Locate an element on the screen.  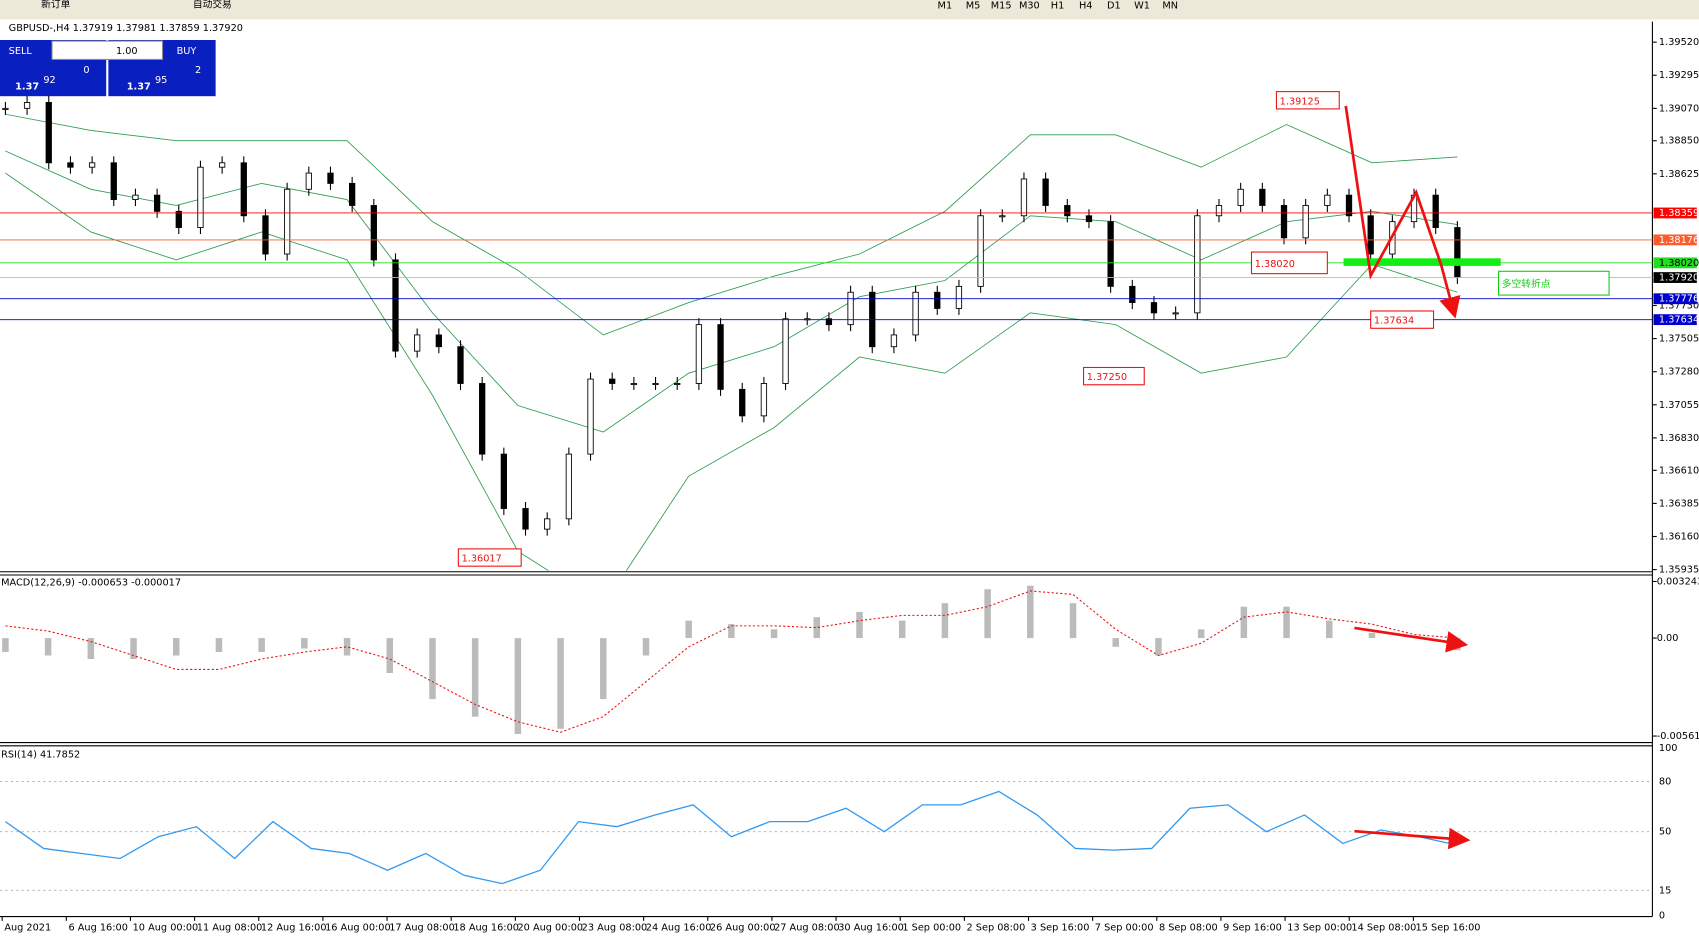
x-tick-label: 15 Sep 16:00 is located at coordinates (1448, 927).